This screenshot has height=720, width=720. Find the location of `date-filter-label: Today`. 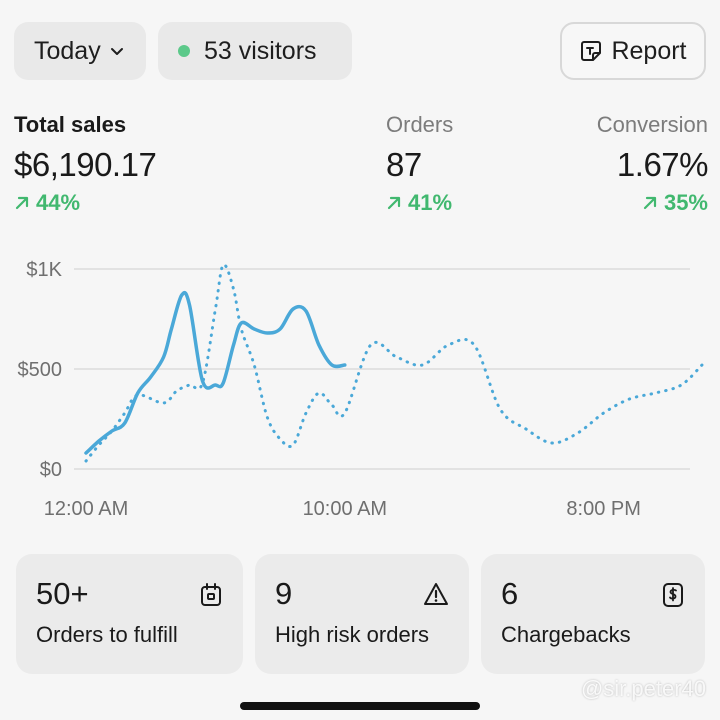

date-filter-label: Today is located at coordinates (67, 50).